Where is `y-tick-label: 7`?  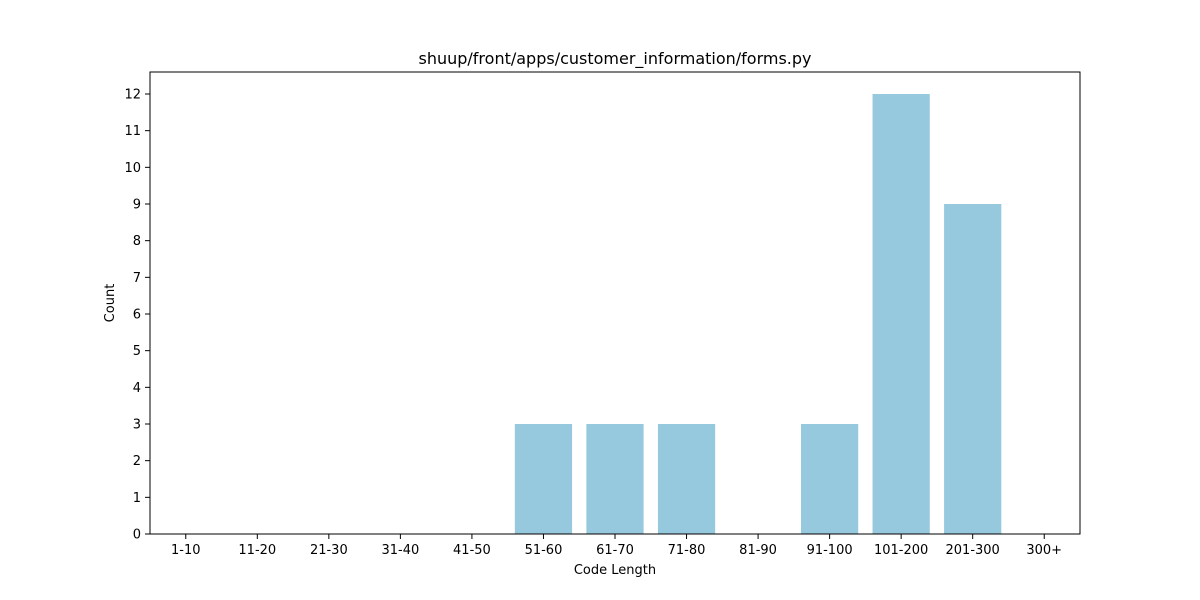
y-tick-label: 7 is located at coordinates (137, 278).